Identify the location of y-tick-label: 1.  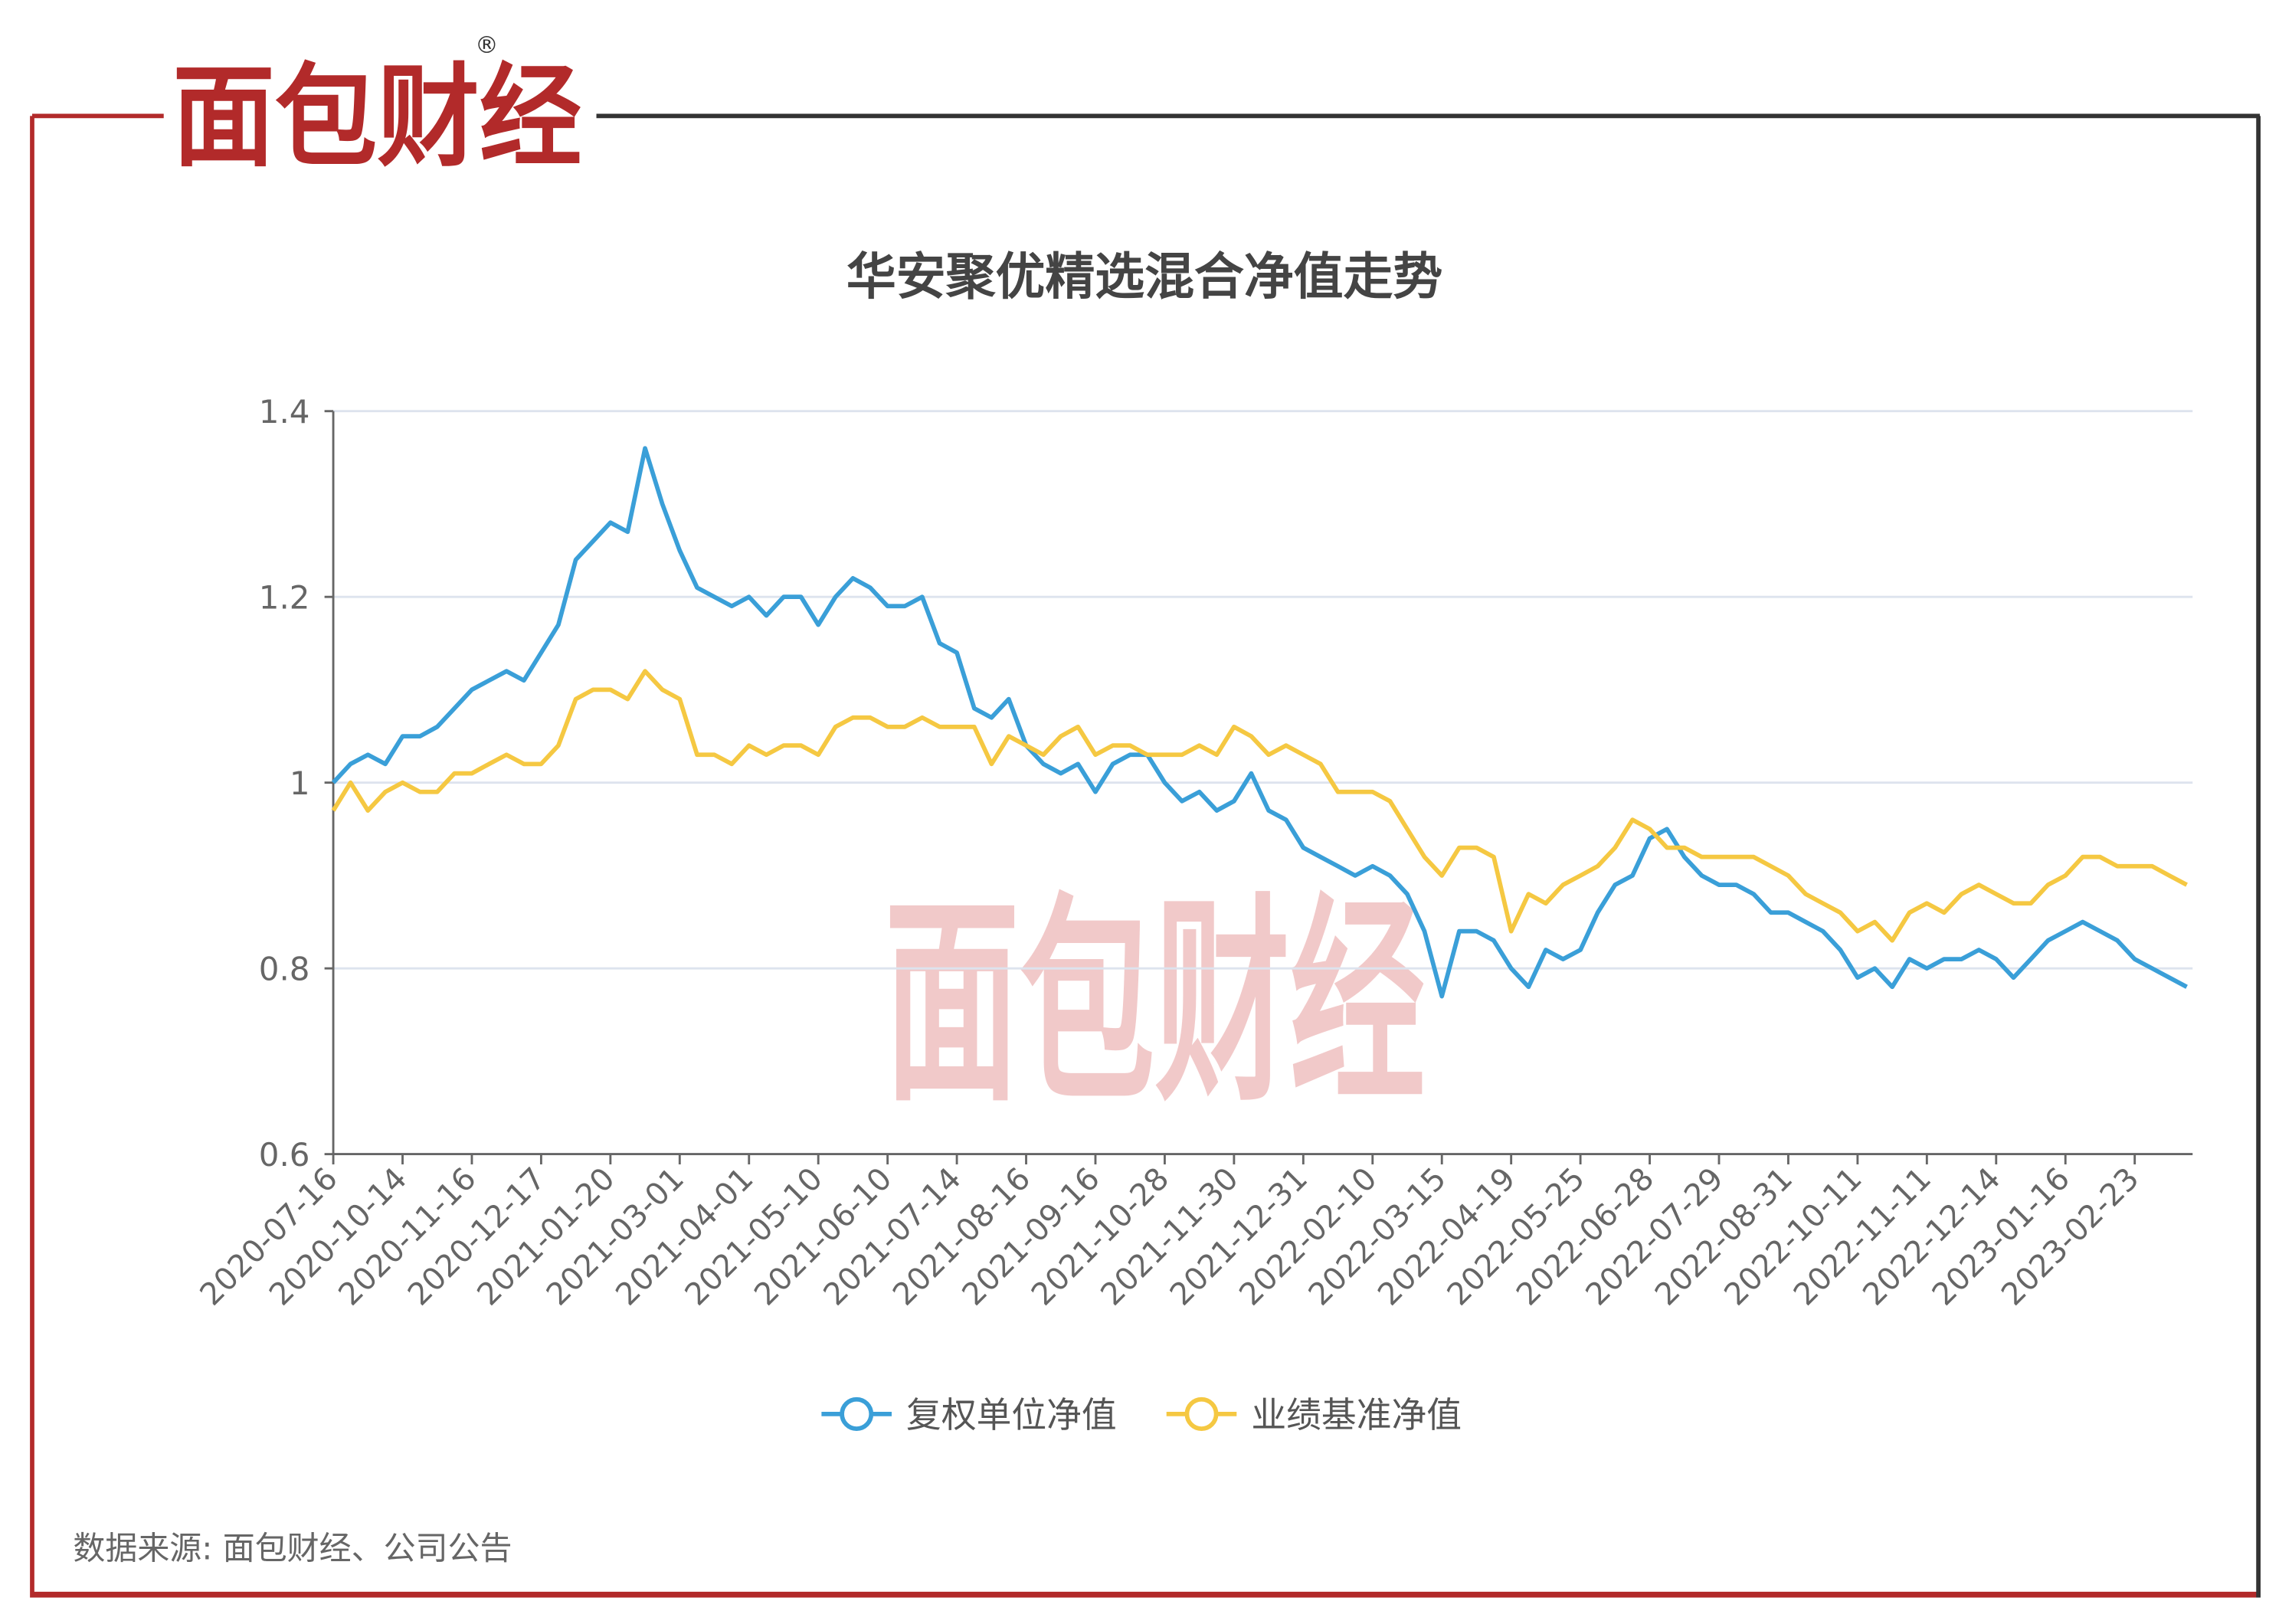
(300, 784).